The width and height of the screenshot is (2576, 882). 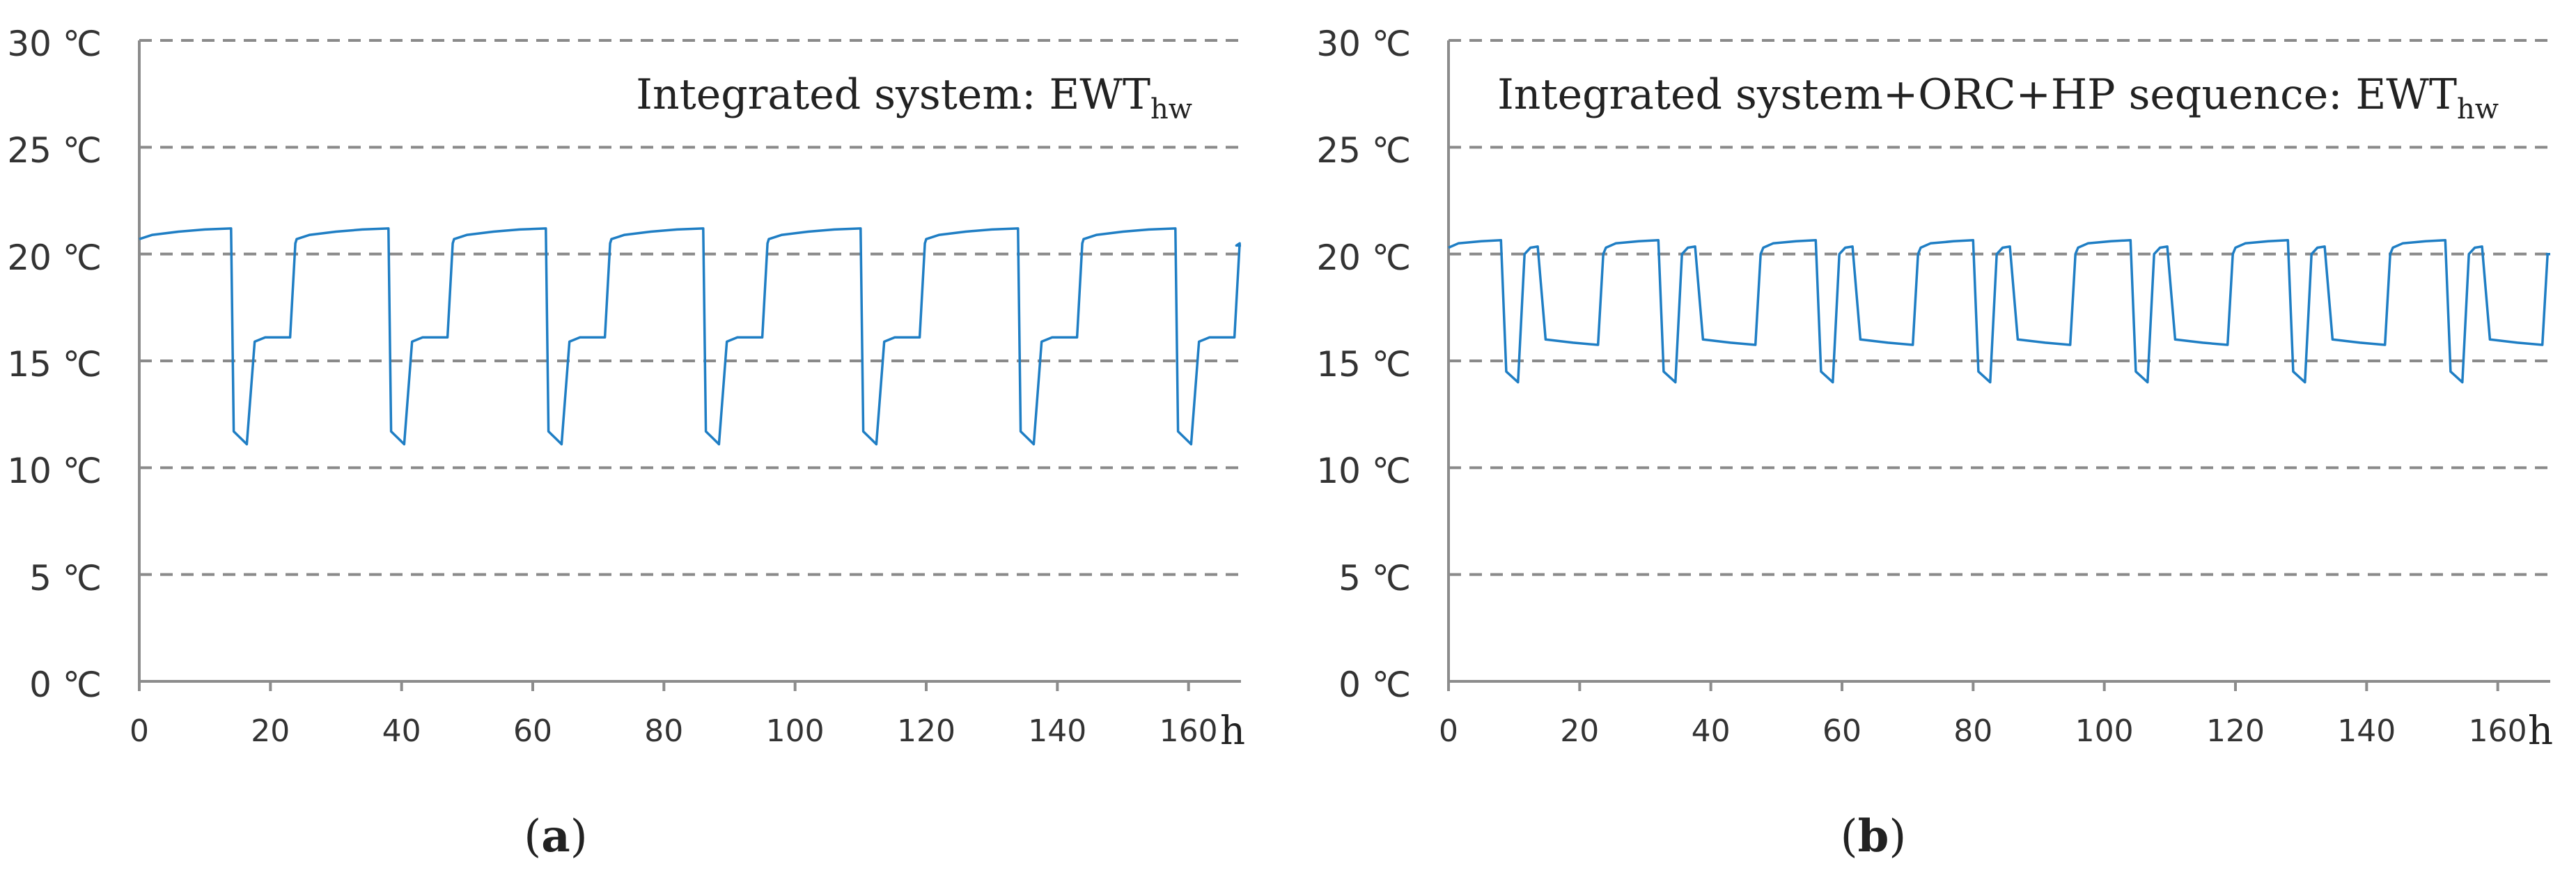 I want to click on chart-a-ytick-label: 10 ℃, so click(x=55, y=471).